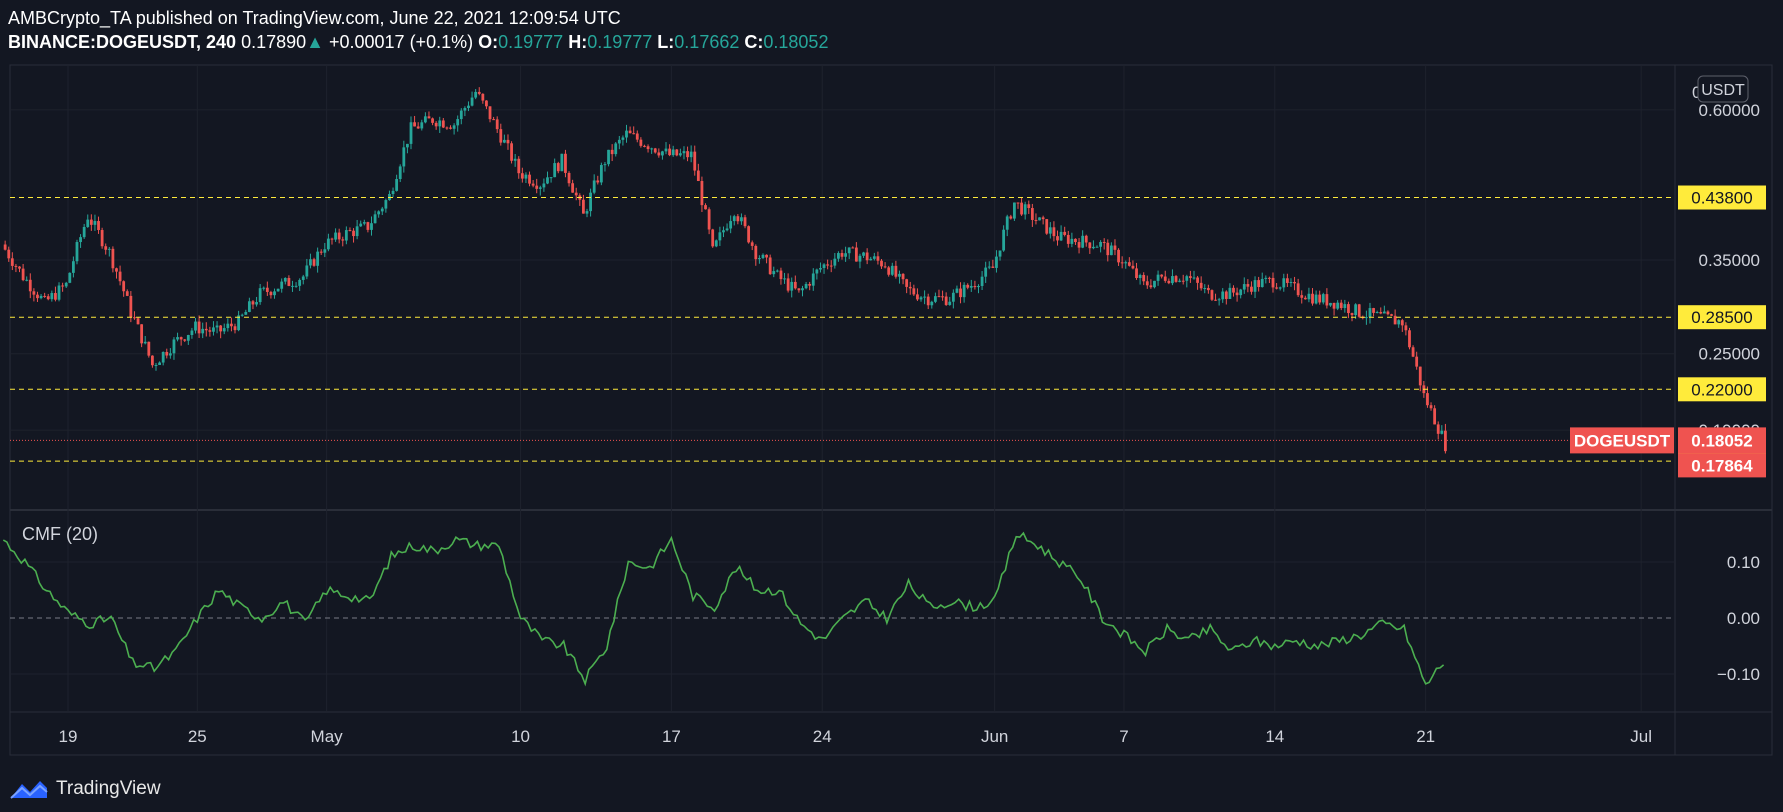 The width and height of the screenshot is (1783, 812). What do you see at coordinates (60, 534) in the screenshot?
I see `cmf-title: CMF (20)` at bounding box center [60, 534].